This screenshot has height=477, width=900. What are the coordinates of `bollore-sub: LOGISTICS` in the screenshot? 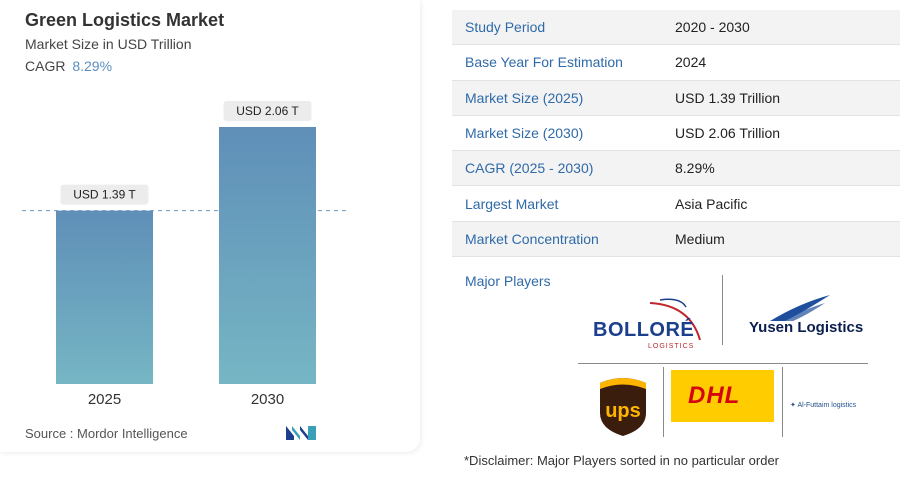 It's located at (671, 346).